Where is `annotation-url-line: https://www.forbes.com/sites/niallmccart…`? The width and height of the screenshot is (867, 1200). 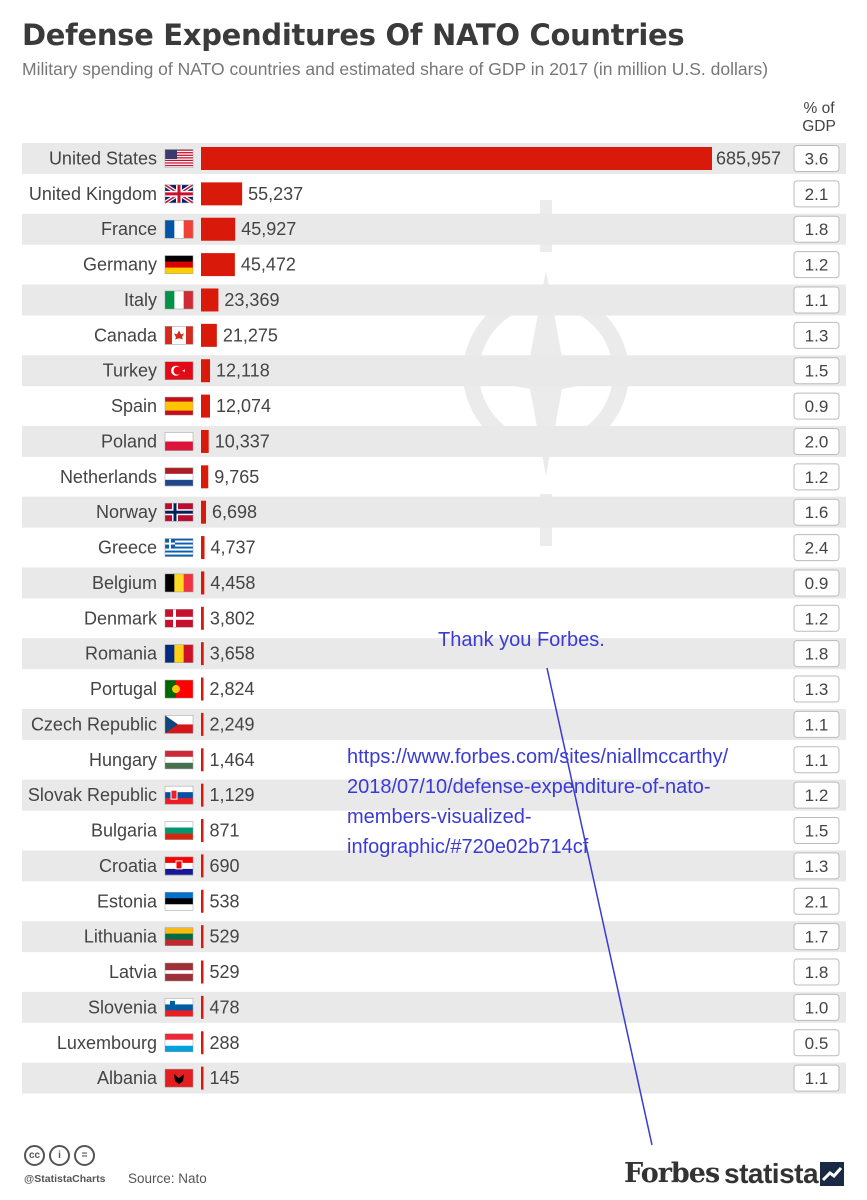
annotation-url-line: https://www.forbes.com/sites/niallmccart… is located at coordinates (538, 757).